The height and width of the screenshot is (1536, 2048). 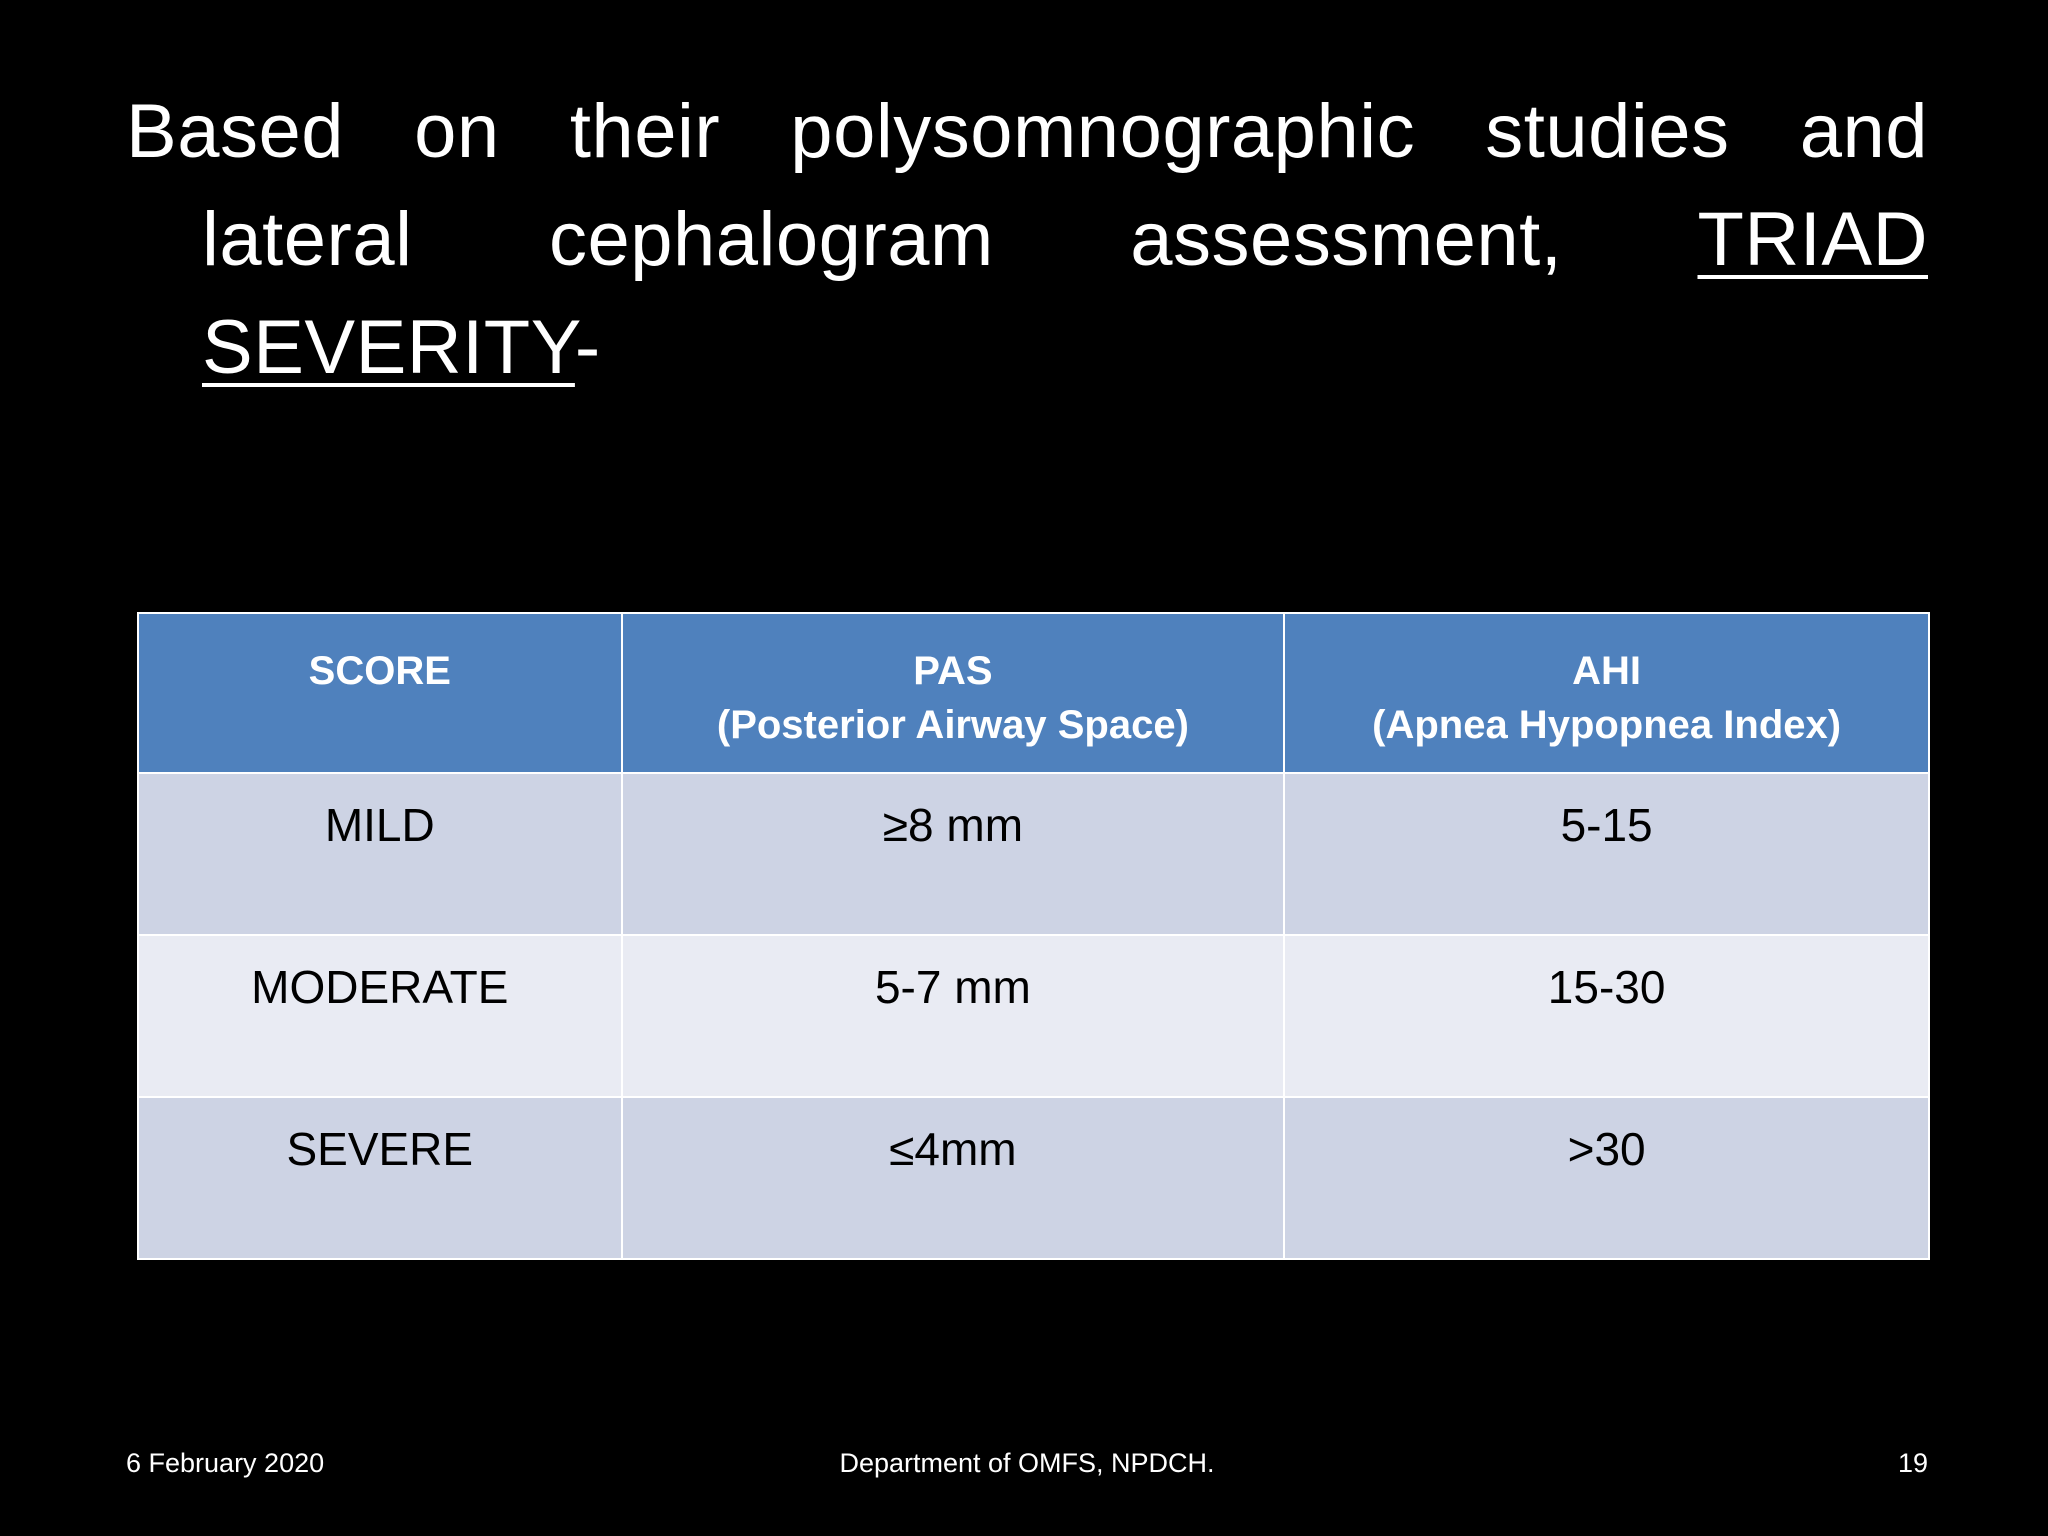 What do you see at coordinates (1812, 239) in the screenshot?
I see `title-underlined-triad: TRIAD` at bounding box center [1812, 239].